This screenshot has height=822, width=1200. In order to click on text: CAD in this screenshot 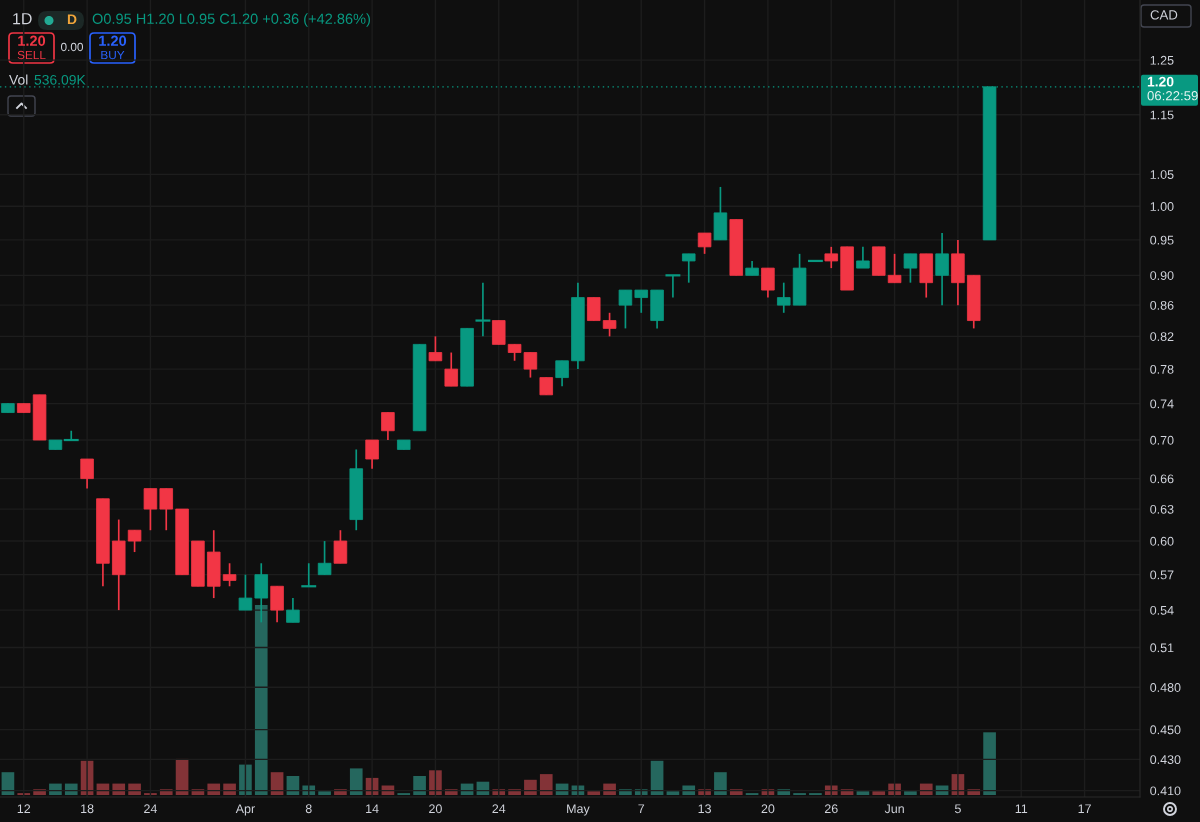, I will do `click(1164, 15)`.